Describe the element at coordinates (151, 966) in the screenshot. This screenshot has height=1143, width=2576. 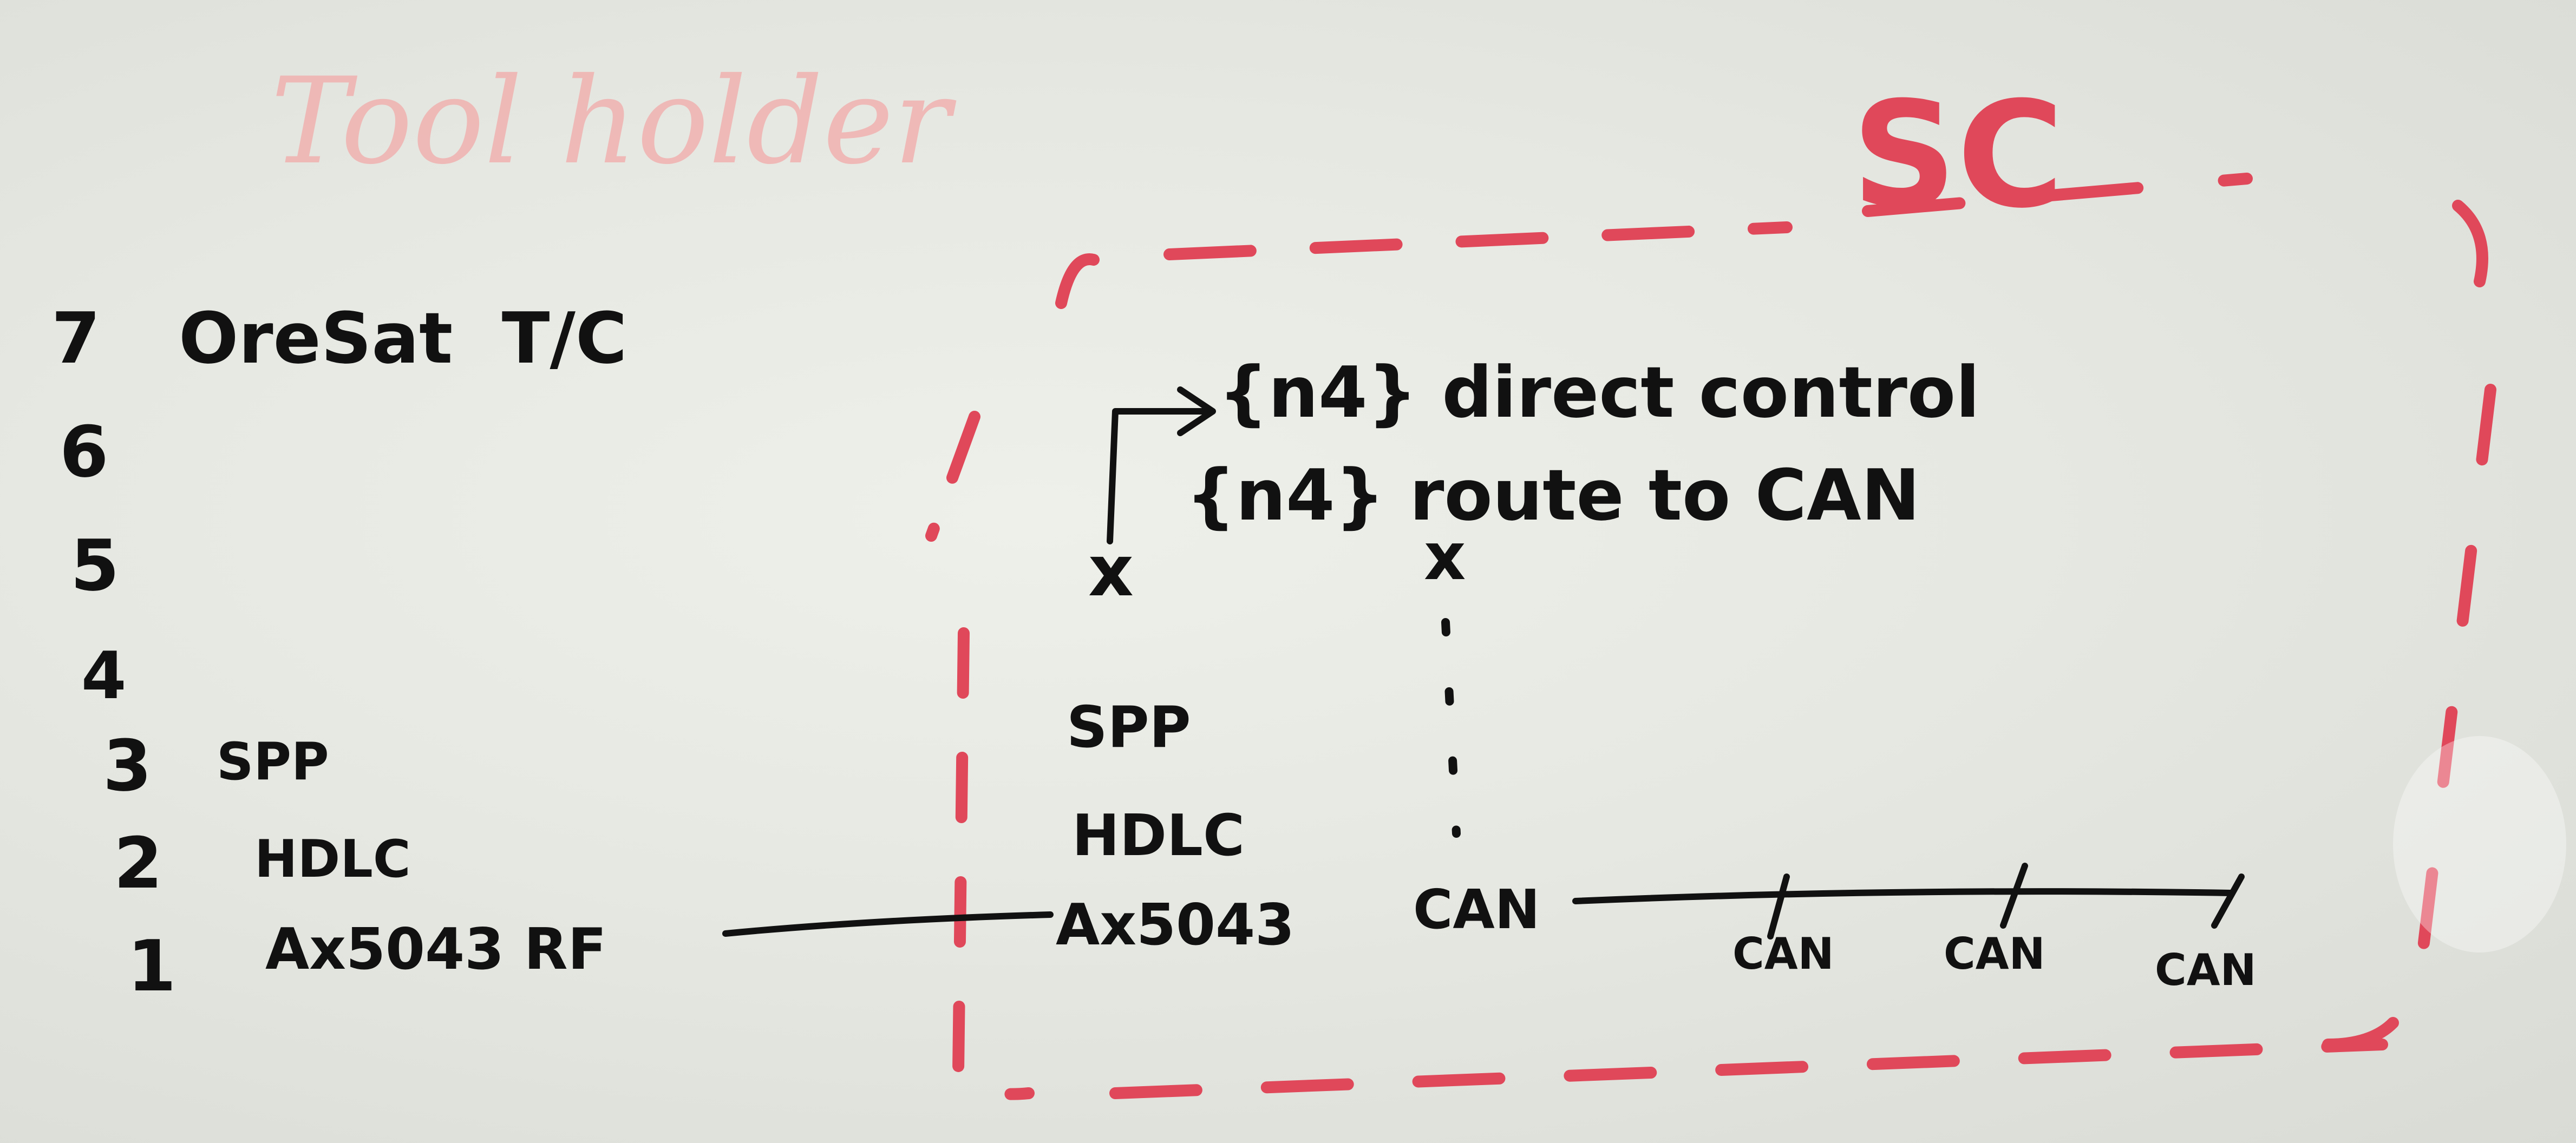
I see `layer-num-1: 1` at that location.